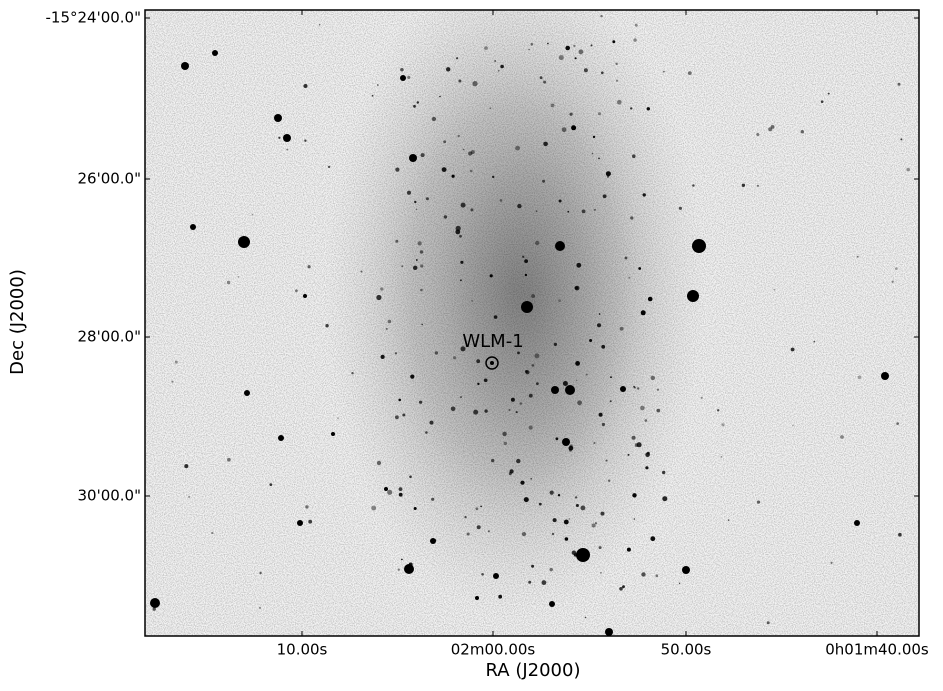 The width and height of the screenshot is (943, 691). Describe the element at coordinates (492, 341) in the screenshot. I see `annotation: WLM-1` at that location.